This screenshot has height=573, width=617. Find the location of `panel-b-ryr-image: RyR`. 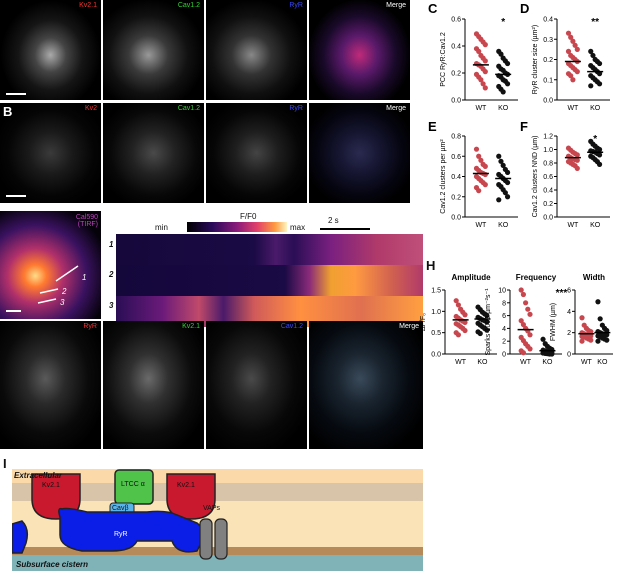

panel-b-ryr-image: RyR is located at coordinates (256, 153).